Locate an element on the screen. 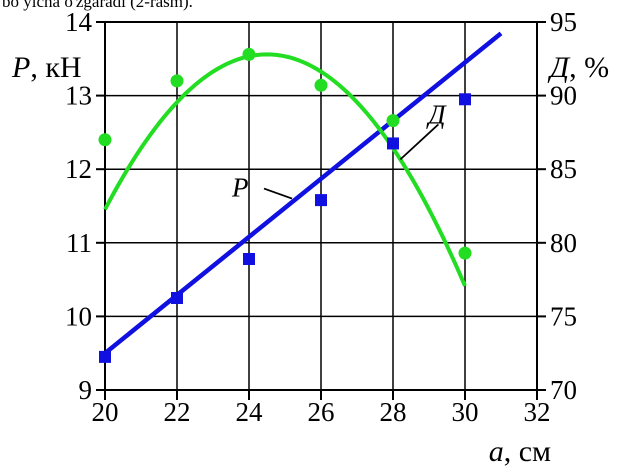 The height and width of the screenshot is (466, 632). y-right-sep: , is located at coordinates (576, 67).